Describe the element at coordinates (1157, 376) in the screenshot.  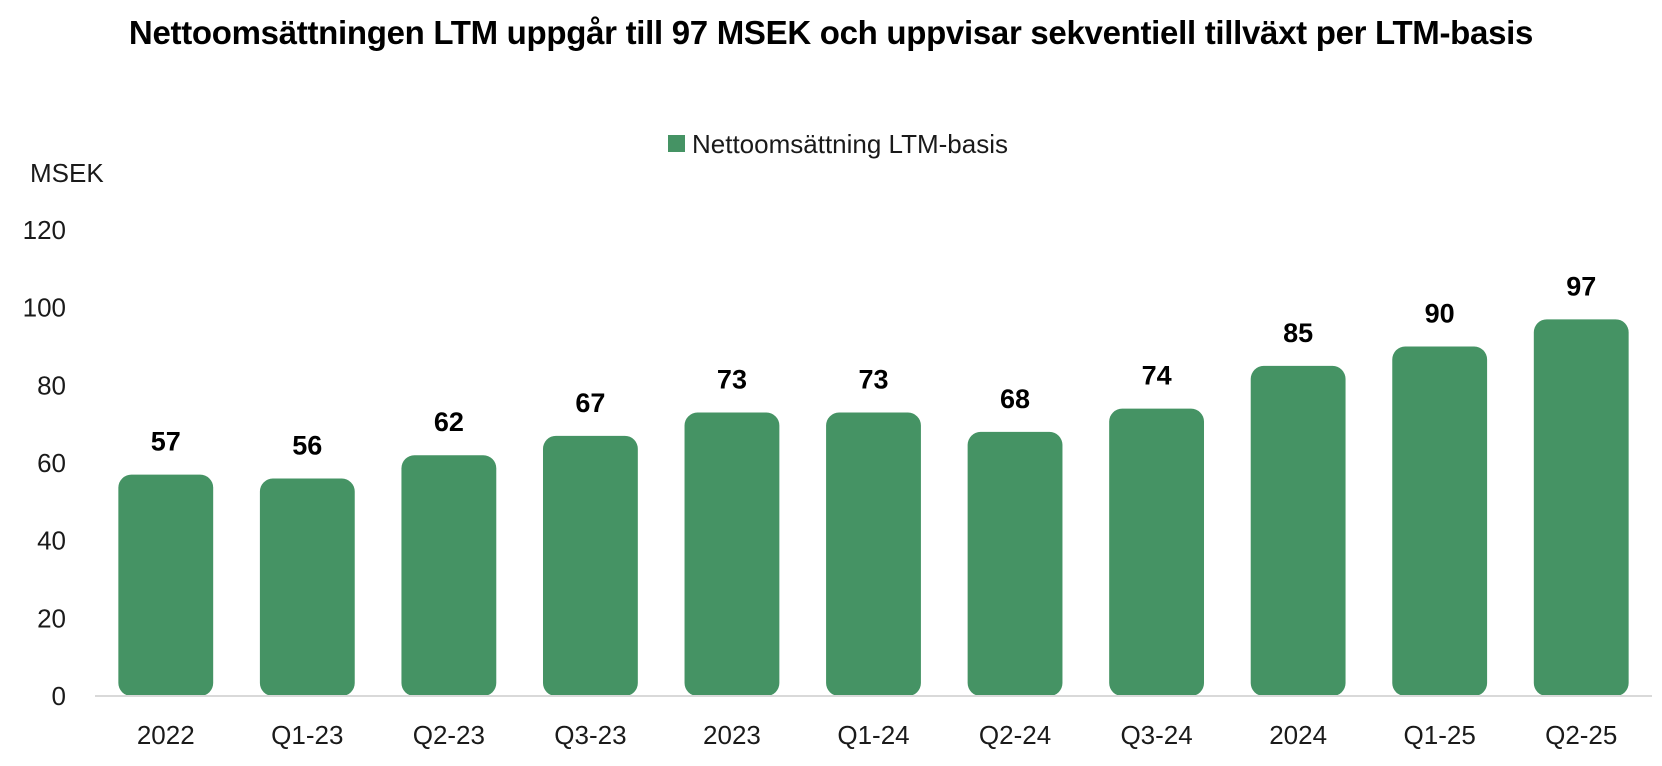
I see `data-label: 74` at that location.